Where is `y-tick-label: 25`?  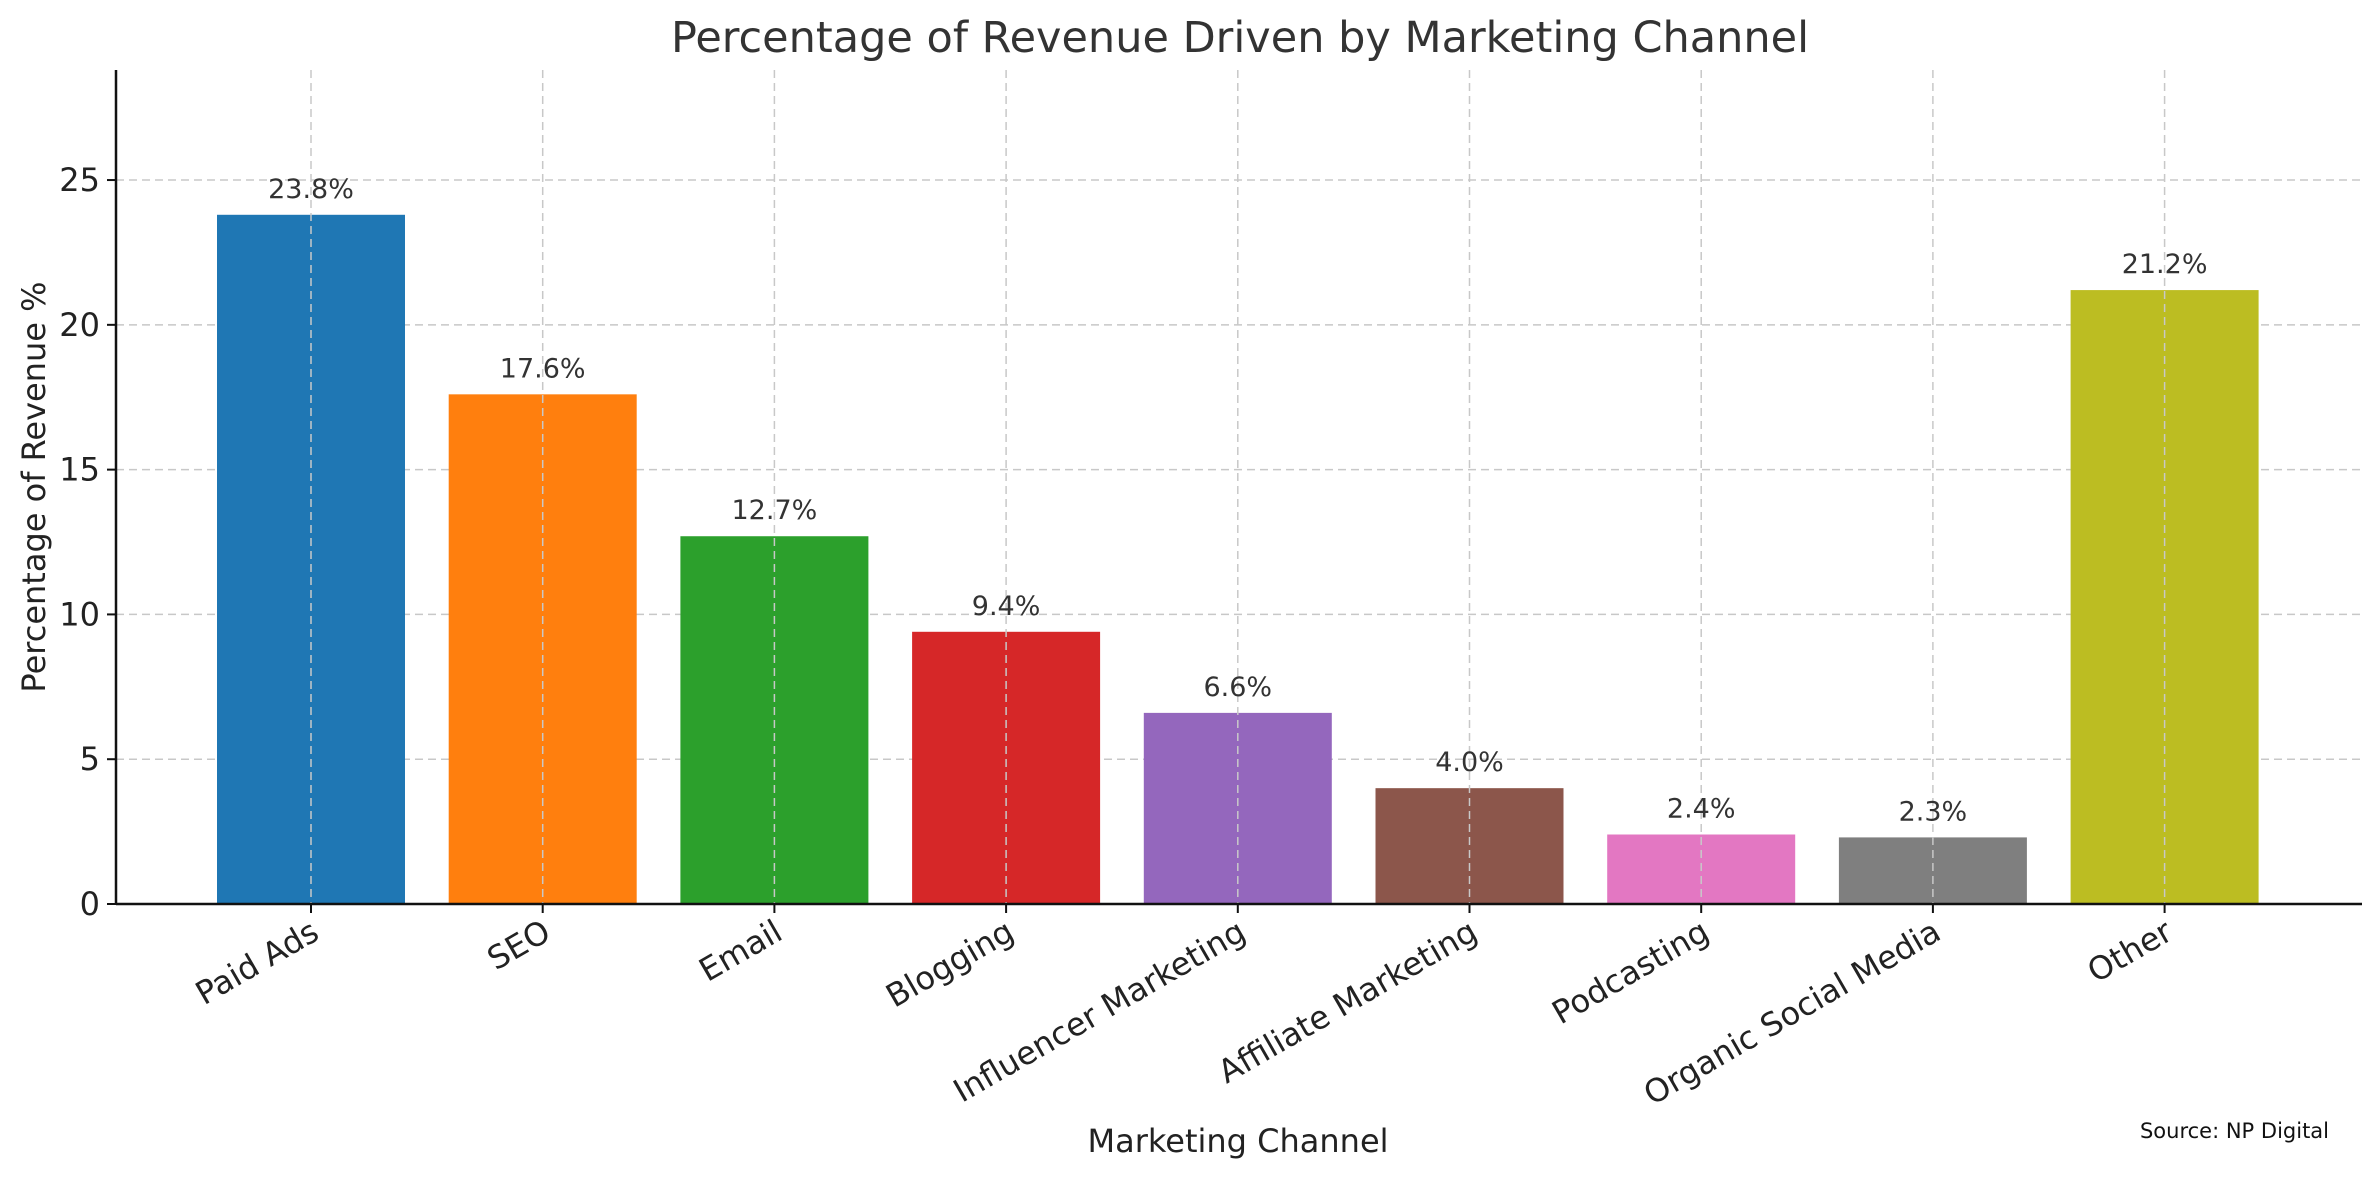
y-tick-label: 25 is located at coordinates (79, 180).